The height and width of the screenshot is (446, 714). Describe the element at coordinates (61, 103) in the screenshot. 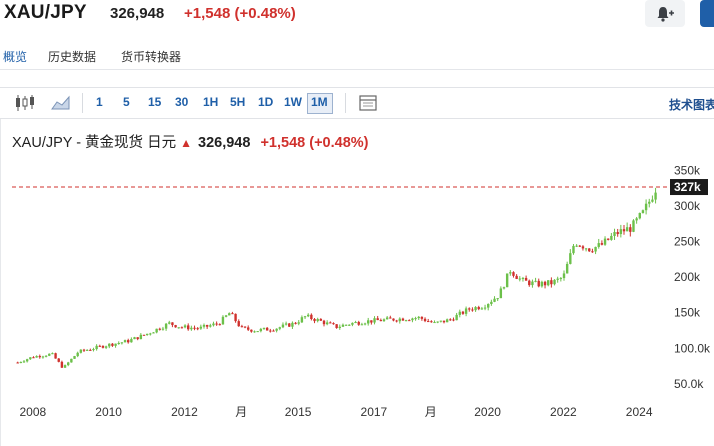

I see `area-chart-icon` at that location.